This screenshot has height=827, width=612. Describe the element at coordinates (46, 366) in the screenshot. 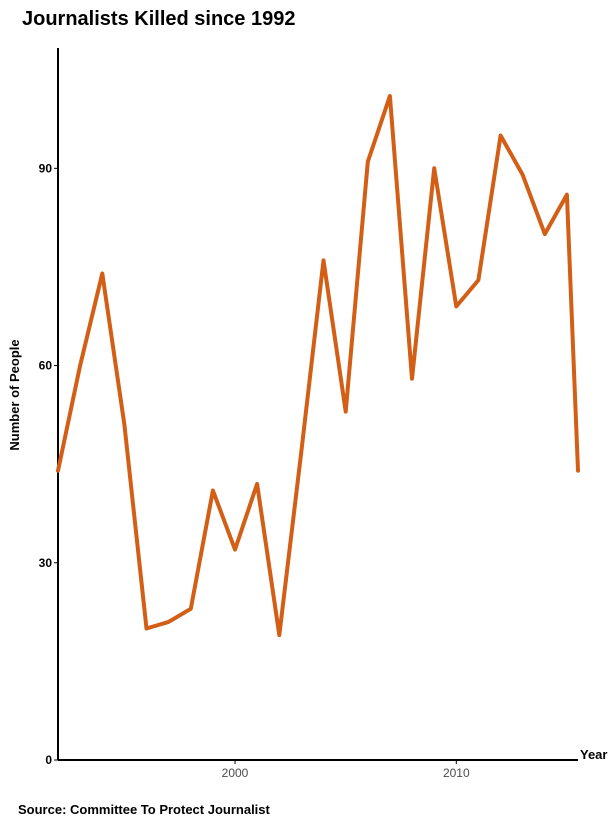

I see `y-tick-label: 60` at that location.